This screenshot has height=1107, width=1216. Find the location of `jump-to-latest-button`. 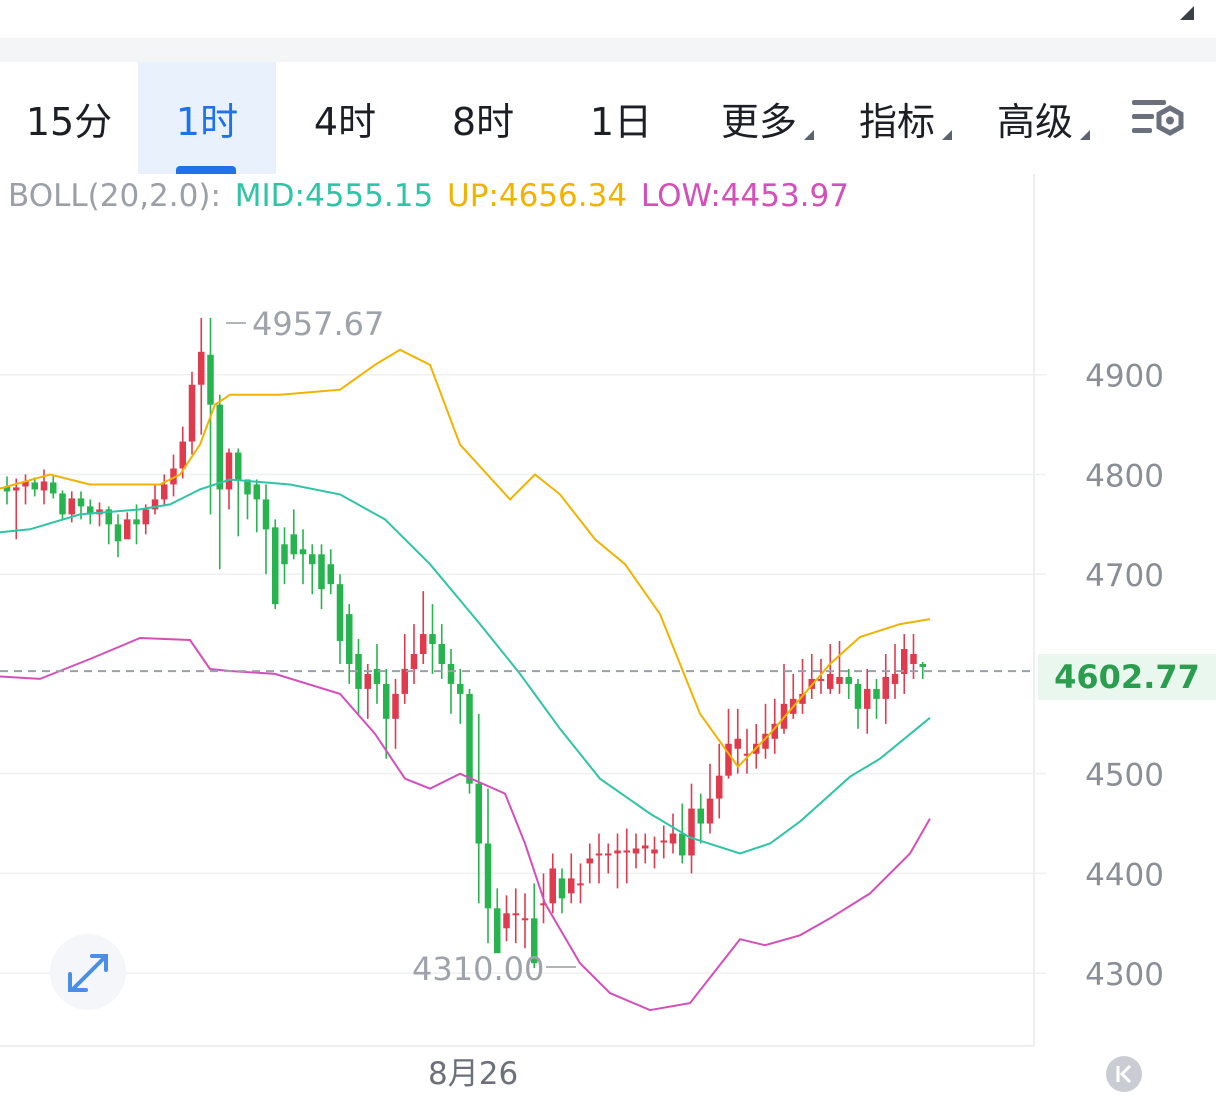

jump-to-latest-button is located at coordinates (1124, 1074).